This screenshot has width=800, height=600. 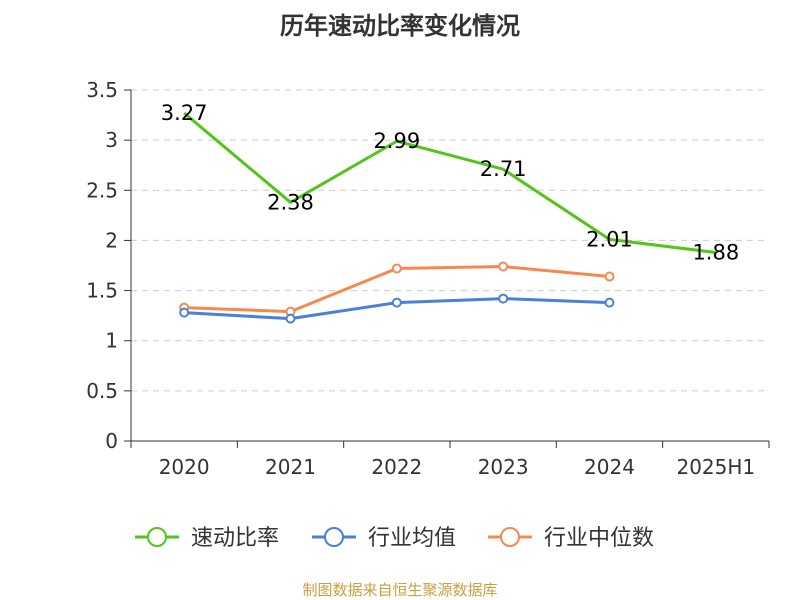 I want to click on chart-title: 历年速动比率变化情况, so click(x=400, y=26).